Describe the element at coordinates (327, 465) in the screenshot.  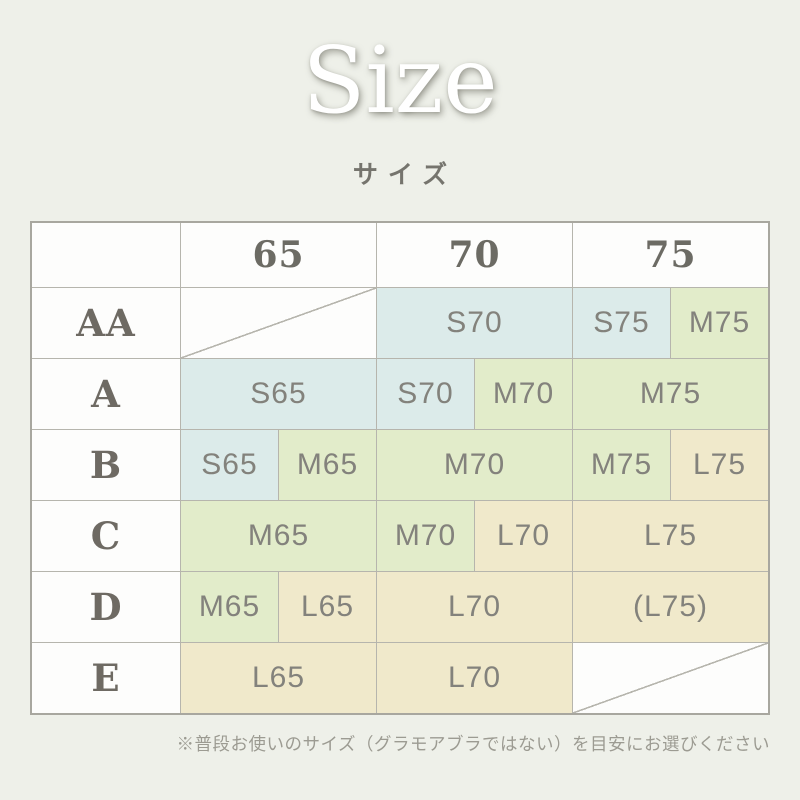
I see `size-cell-b-65-right: M65` at that location.